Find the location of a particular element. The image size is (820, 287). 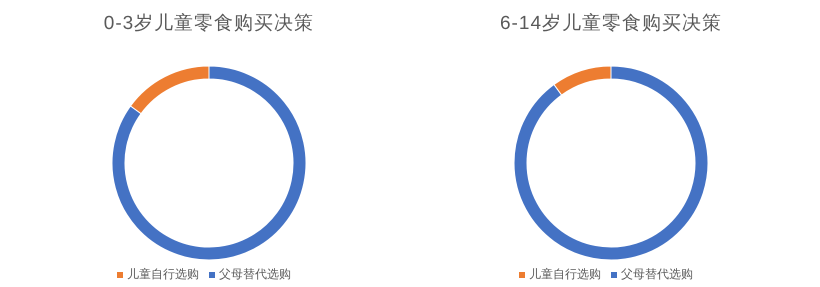

chart-title: 6-14岁儿童零食购买决策 is located at coordinates (611, 24).